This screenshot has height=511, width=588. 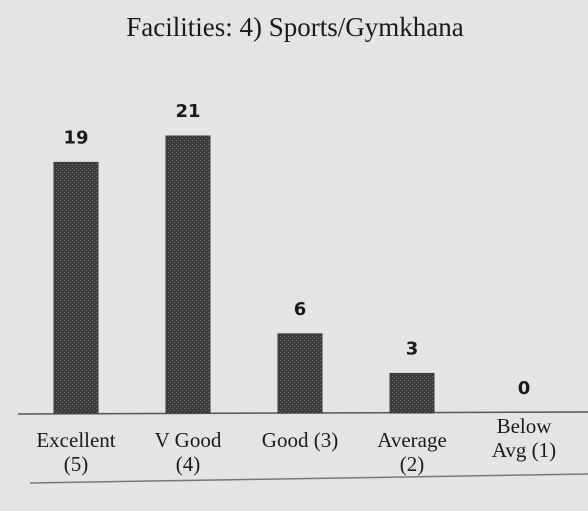 What do you see at coordinates (76, 464) in the screenshot?
I see `x-tick-label: (5)` at bounding box center [76, 464].